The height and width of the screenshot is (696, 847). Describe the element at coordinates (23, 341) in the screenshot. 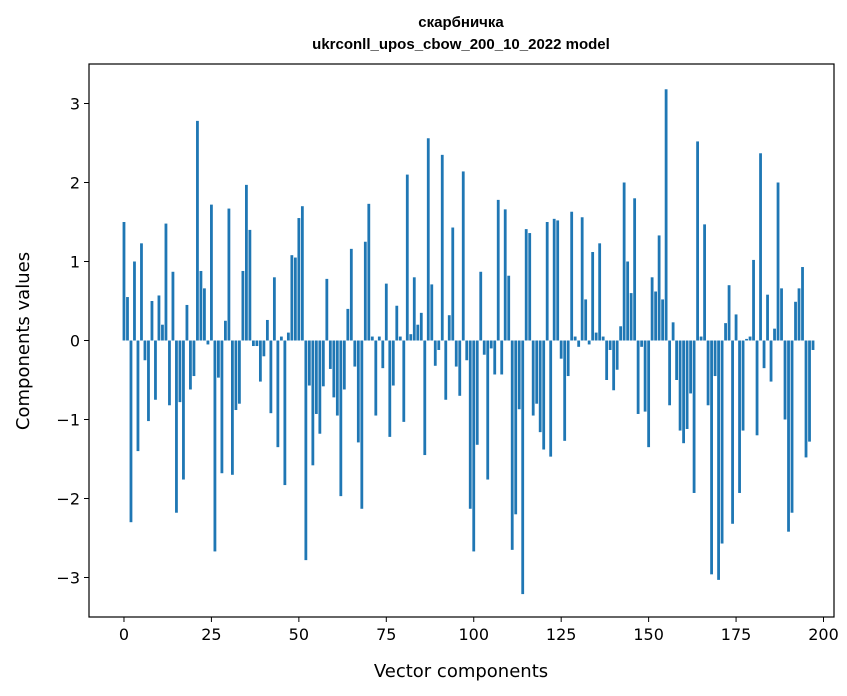

I see `y-axis-label: Components values` at that location.